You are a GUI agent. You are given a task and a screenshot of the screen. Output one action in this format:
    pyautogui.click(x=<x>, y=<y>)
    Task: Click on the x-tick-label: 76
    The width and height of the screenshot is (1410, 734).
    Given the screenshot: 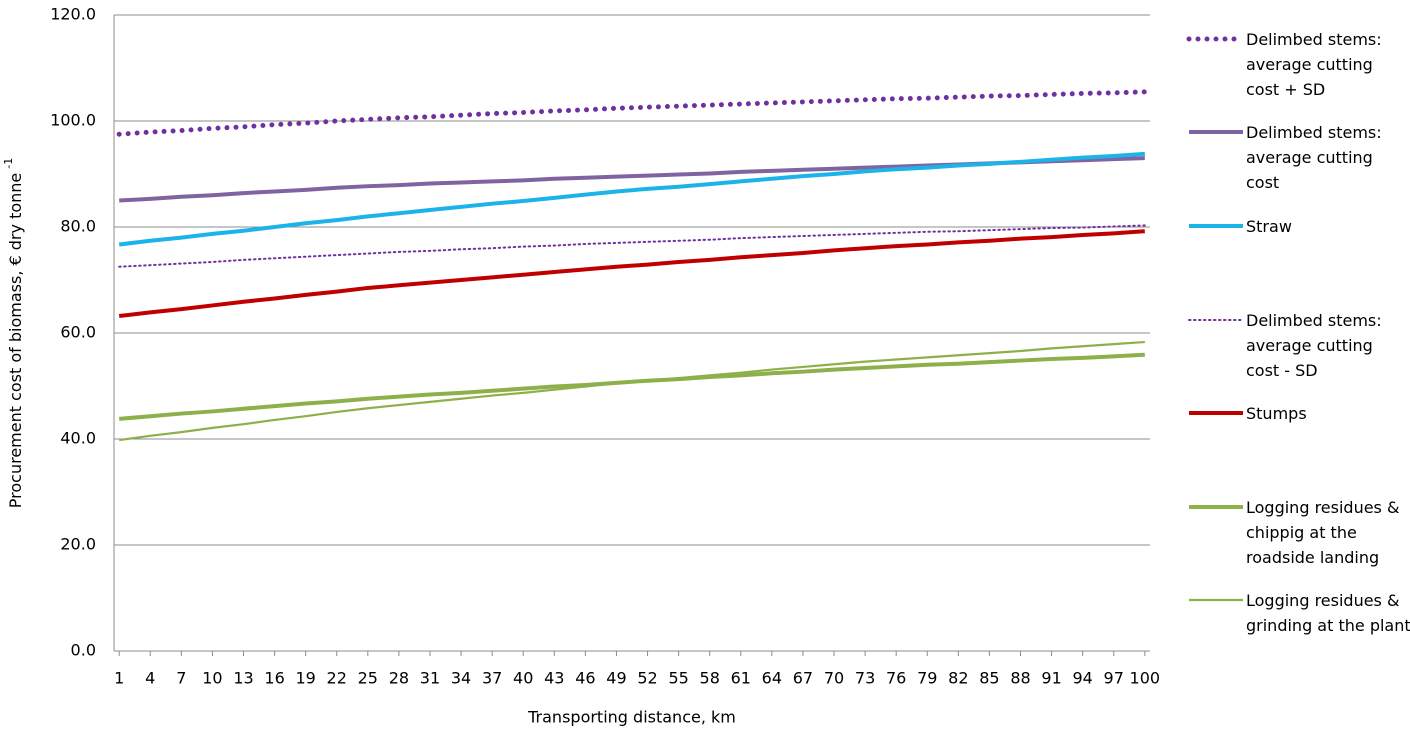 What is the action you would take?
    pyautogui.click(x=896, y=678)
    